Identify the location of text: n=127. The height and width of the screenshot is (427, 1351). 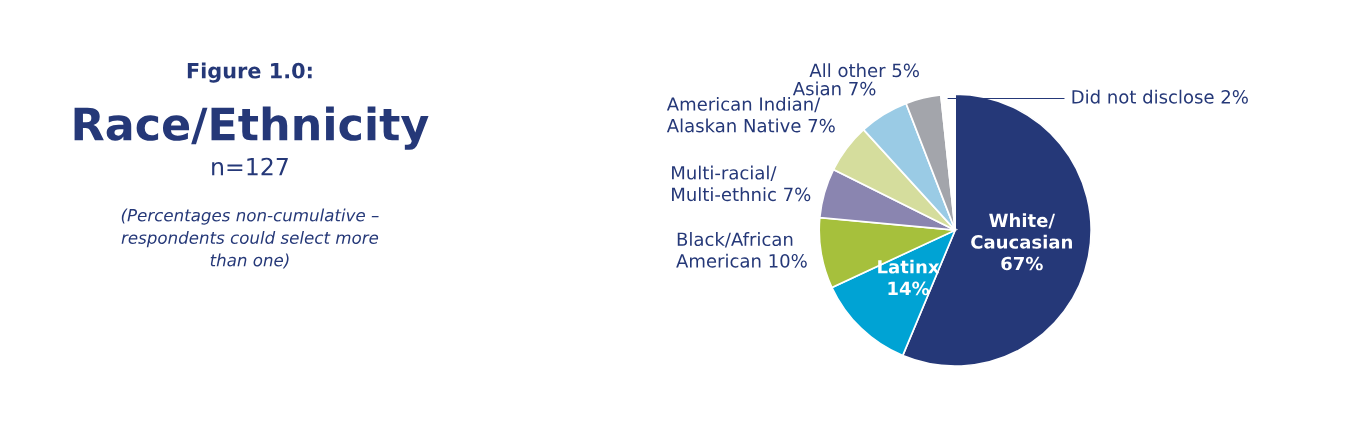
(250, 166).